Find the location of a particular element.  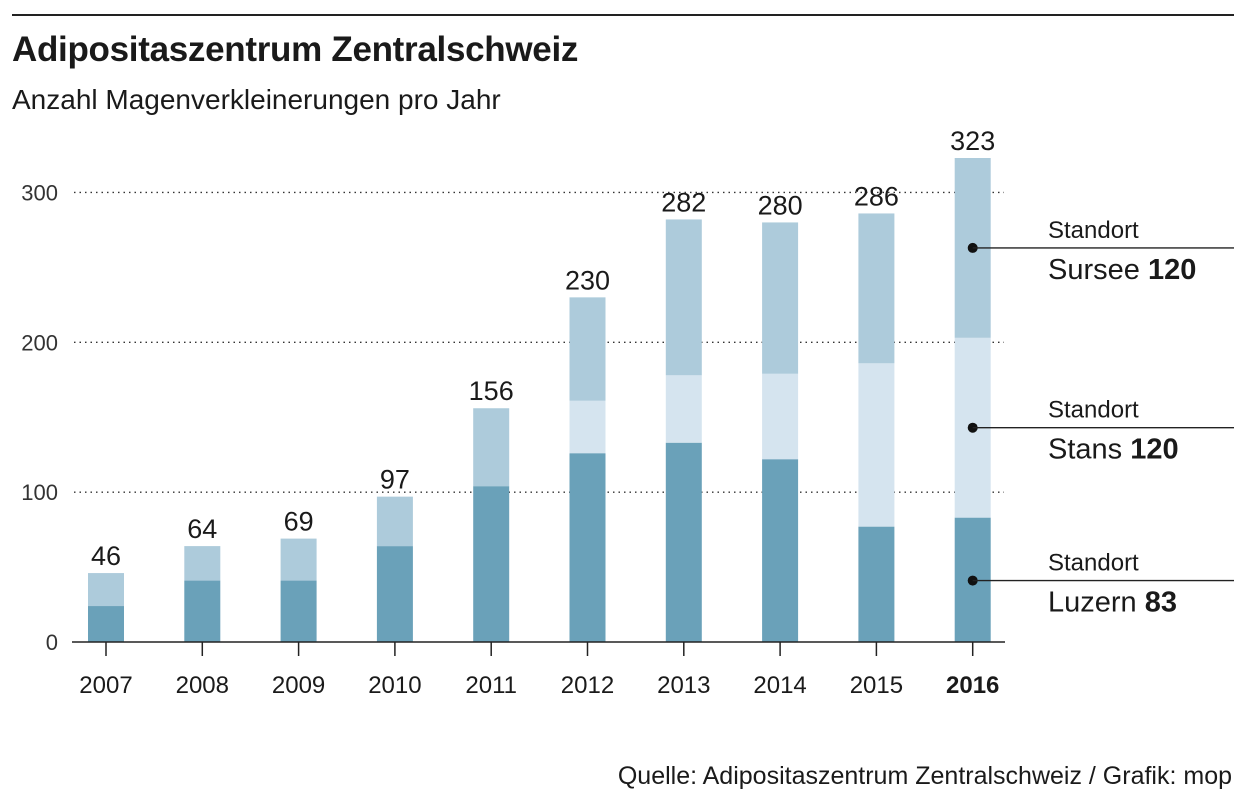

total-label-2014: 280 is located at coordinates (780, 205).